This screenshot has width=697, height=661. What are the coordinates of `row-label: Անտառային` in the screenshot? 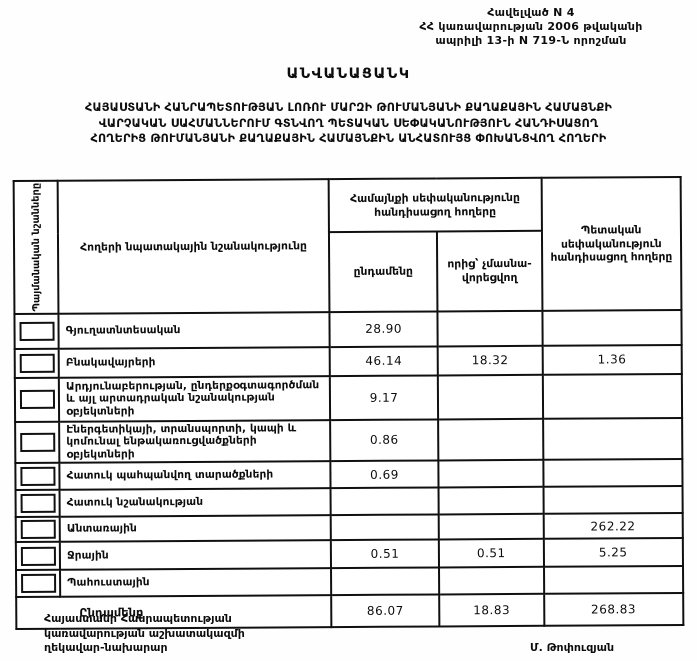 It's located at (195, 528).